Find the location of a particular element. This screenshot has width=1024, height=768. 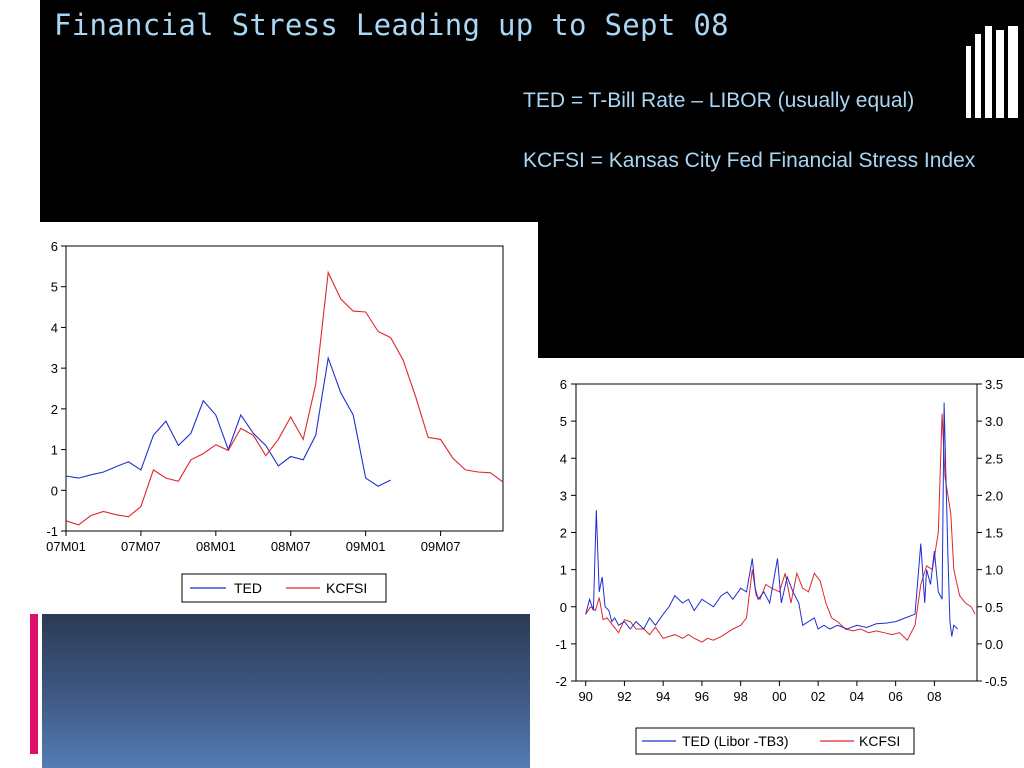

chart1-y-tick-label: 6 is located at coordinates (54, 246).